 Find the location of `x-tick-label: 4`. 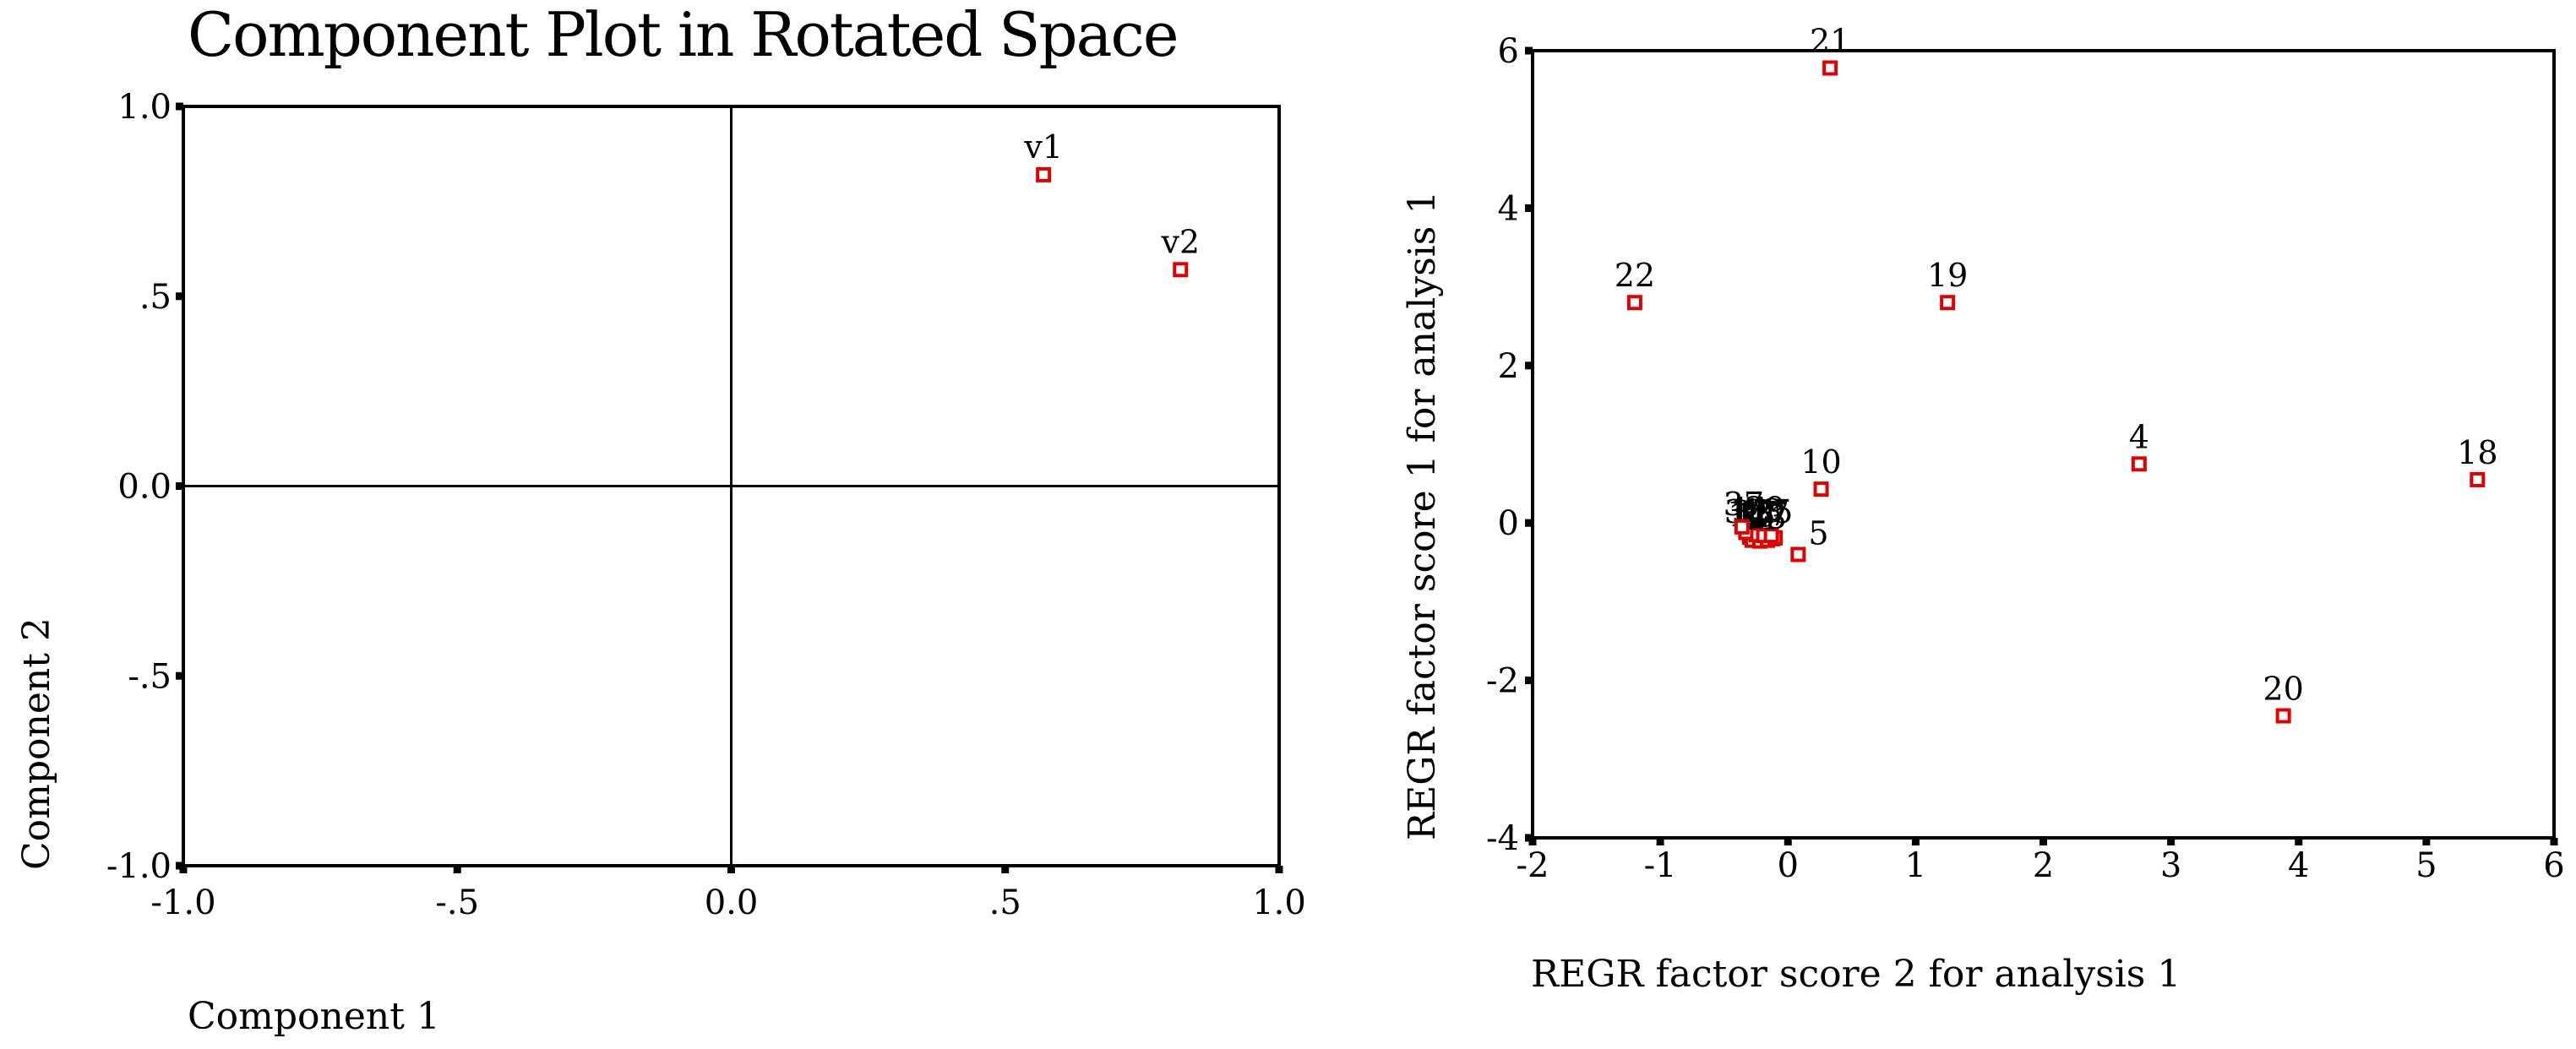

x-tick-label: 4 is located at coordinates (2298, 865).